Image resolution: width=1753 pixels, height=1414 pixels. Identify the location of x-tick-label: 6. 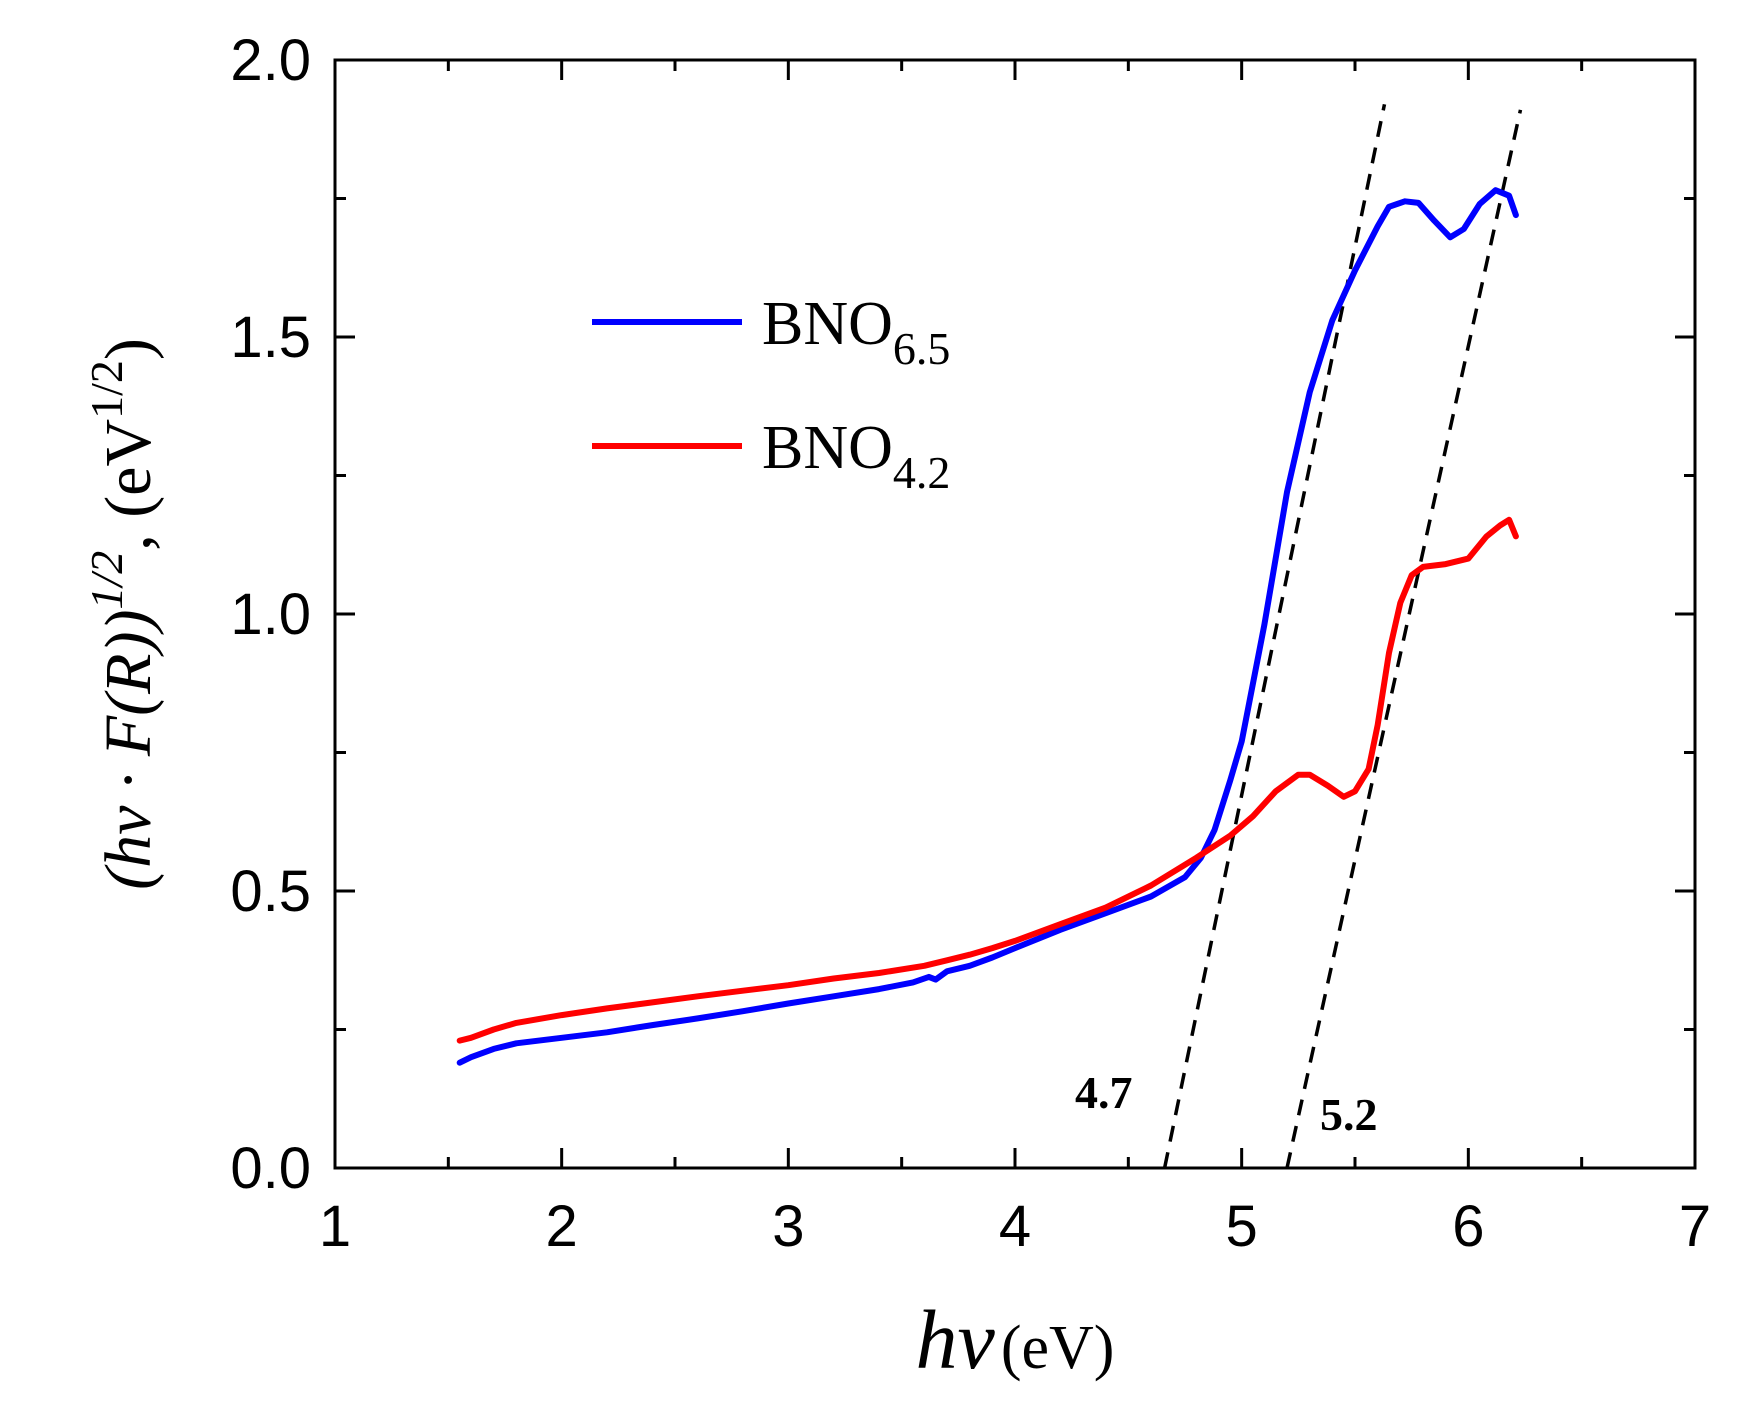
(1468, 1226).